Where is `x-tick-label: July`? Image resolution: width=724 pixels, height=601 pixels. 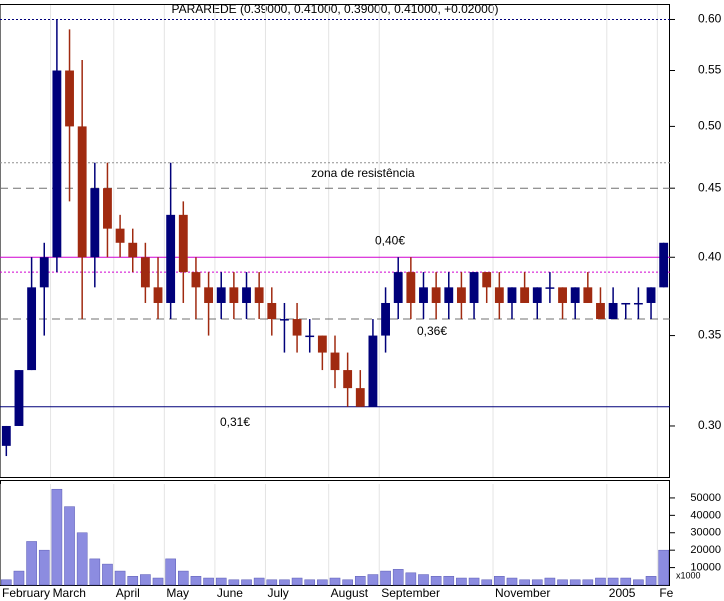 x-tick-label: July is located at coordinates (277, 593).